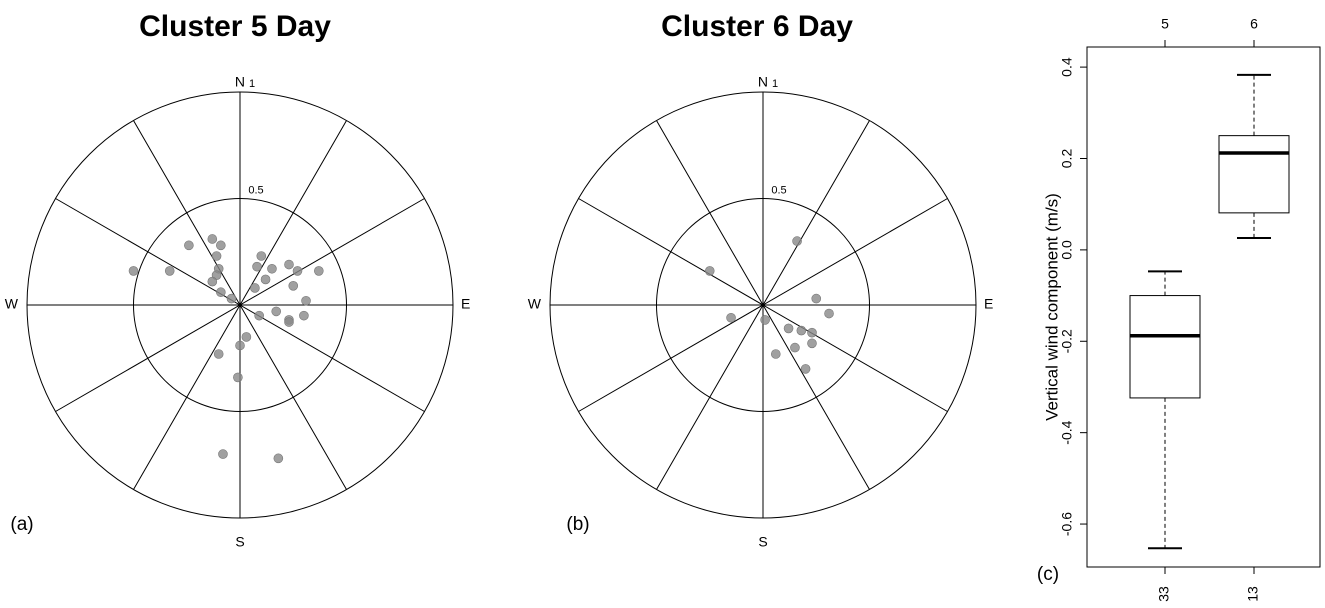 The width and height of the screenshot is (1325, 608). I want to click on panel-label: (b), so click(577, 524).